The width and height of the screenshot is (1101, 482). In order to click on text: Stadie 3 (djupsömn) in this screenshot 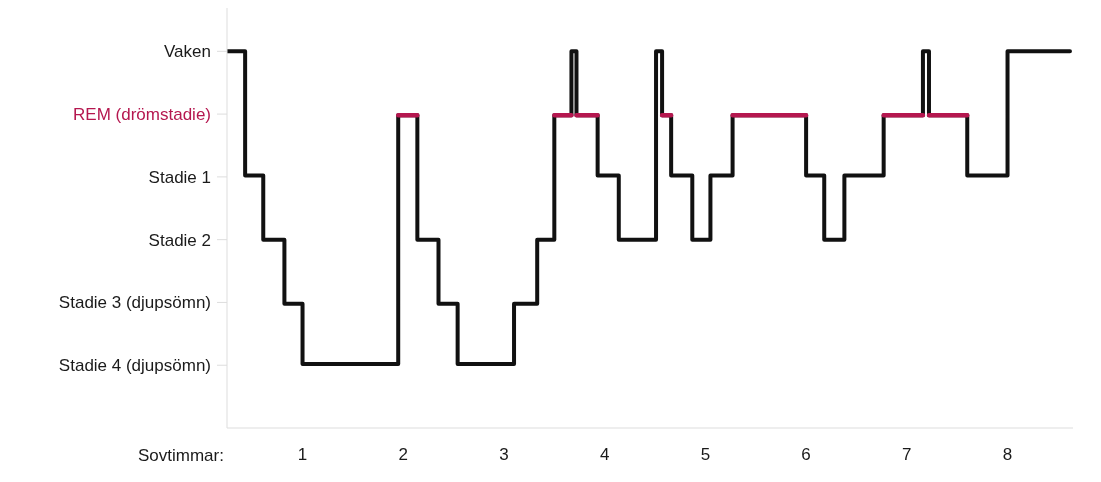, I will do `click(134, 303)`.